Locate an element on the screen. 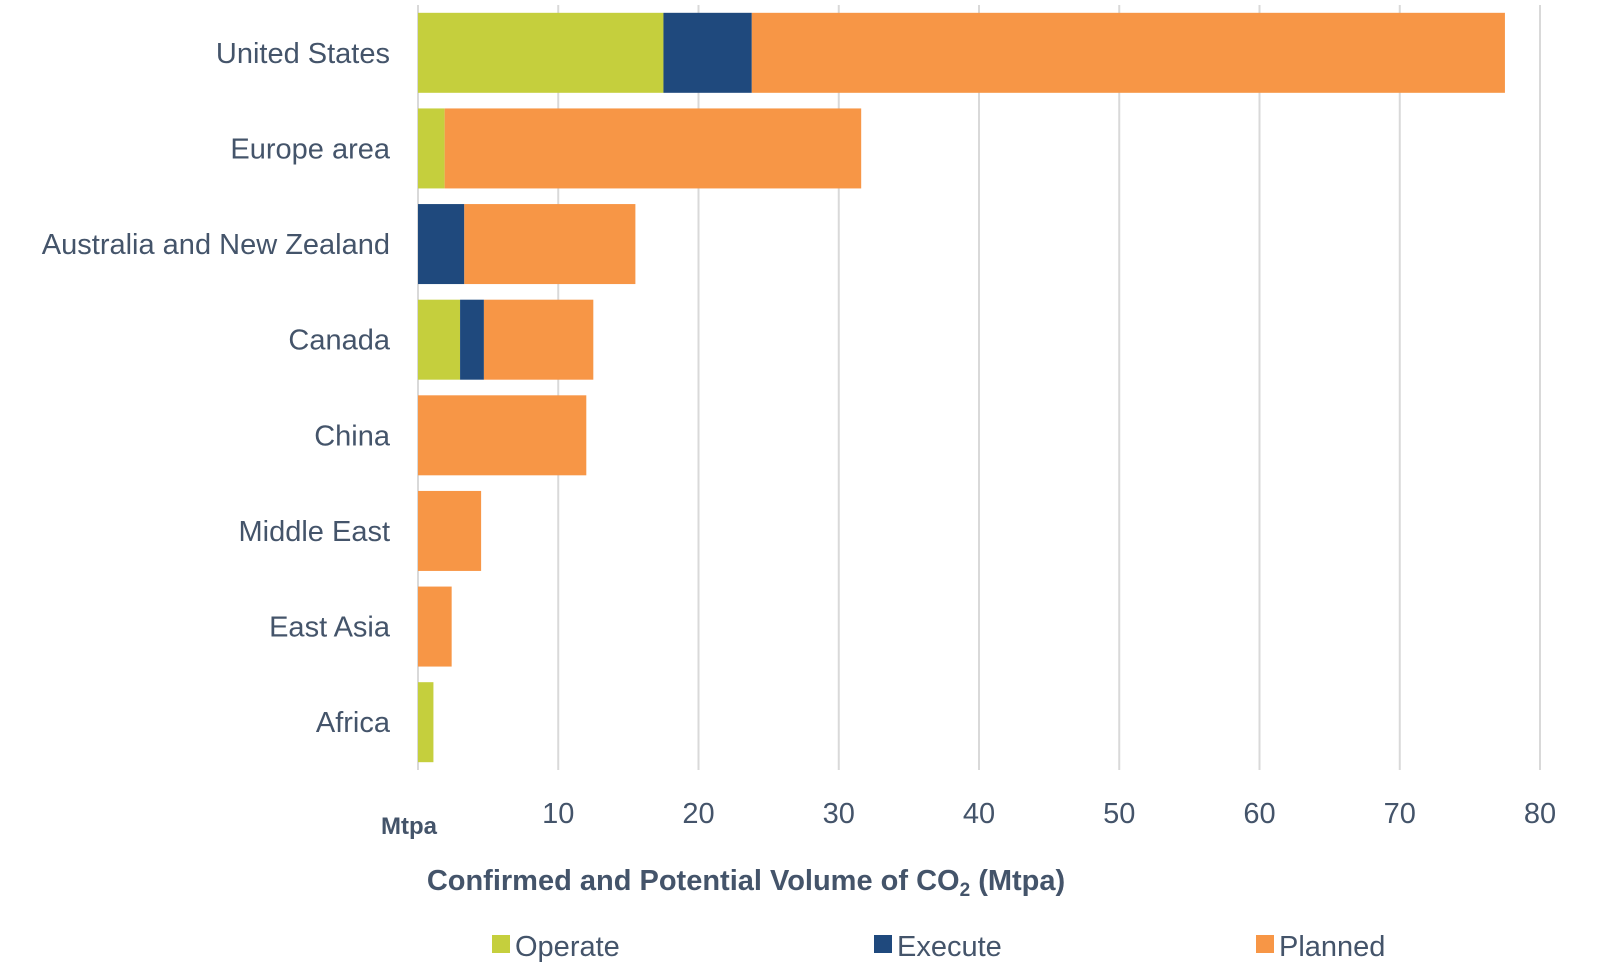 Image resolution: width=1598 pixels, height=980 pixels. bar-operate-united-states is located at coordinates (541, 52).